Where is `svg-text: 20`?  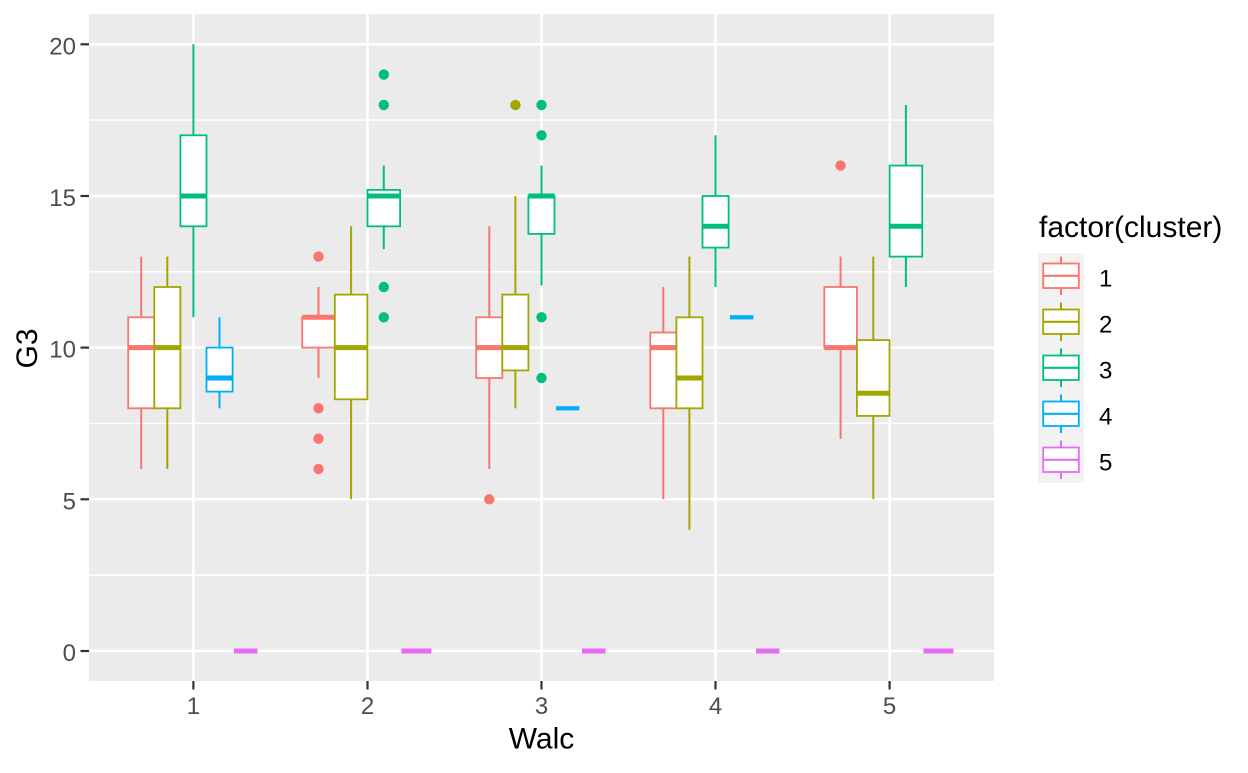 svg-text: 20 is located at coordinates (62, 46).